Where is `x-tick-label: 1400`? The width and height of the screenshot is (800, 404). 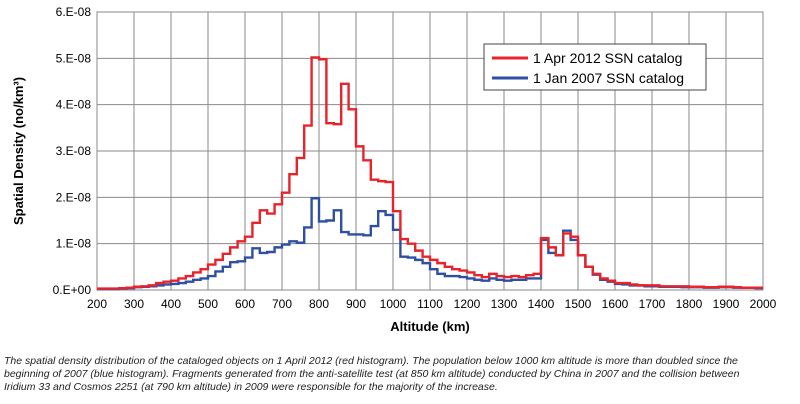 x-tick-label: 1400 is located at coordinates (541, 304).